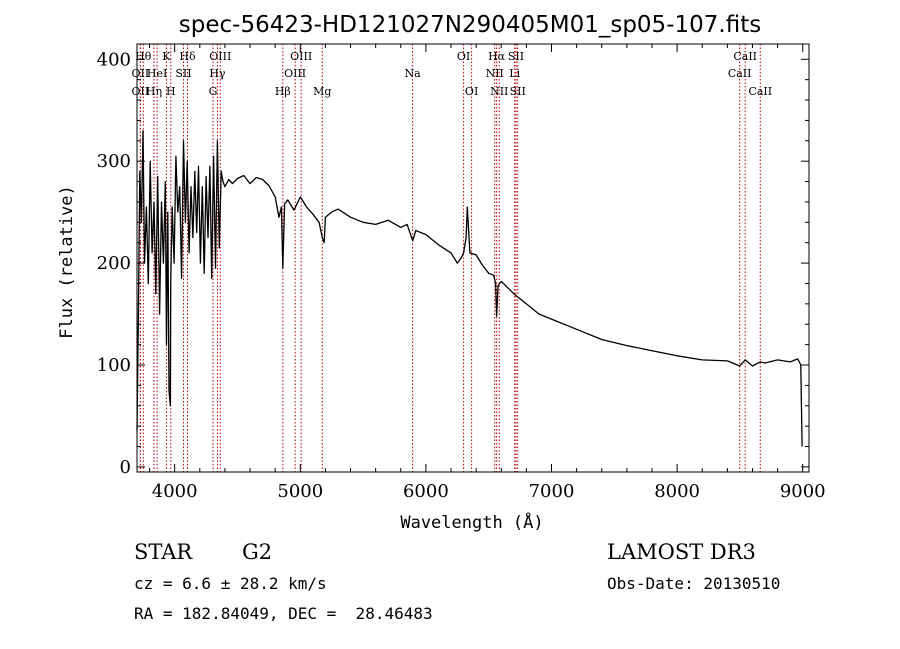 Image resolution: width=900 pixels, height=649 pixels. Describe the element at coordinates (471, 522) in the screenshot. I see `x-axis-label: Wavelength (Å)` at that location.